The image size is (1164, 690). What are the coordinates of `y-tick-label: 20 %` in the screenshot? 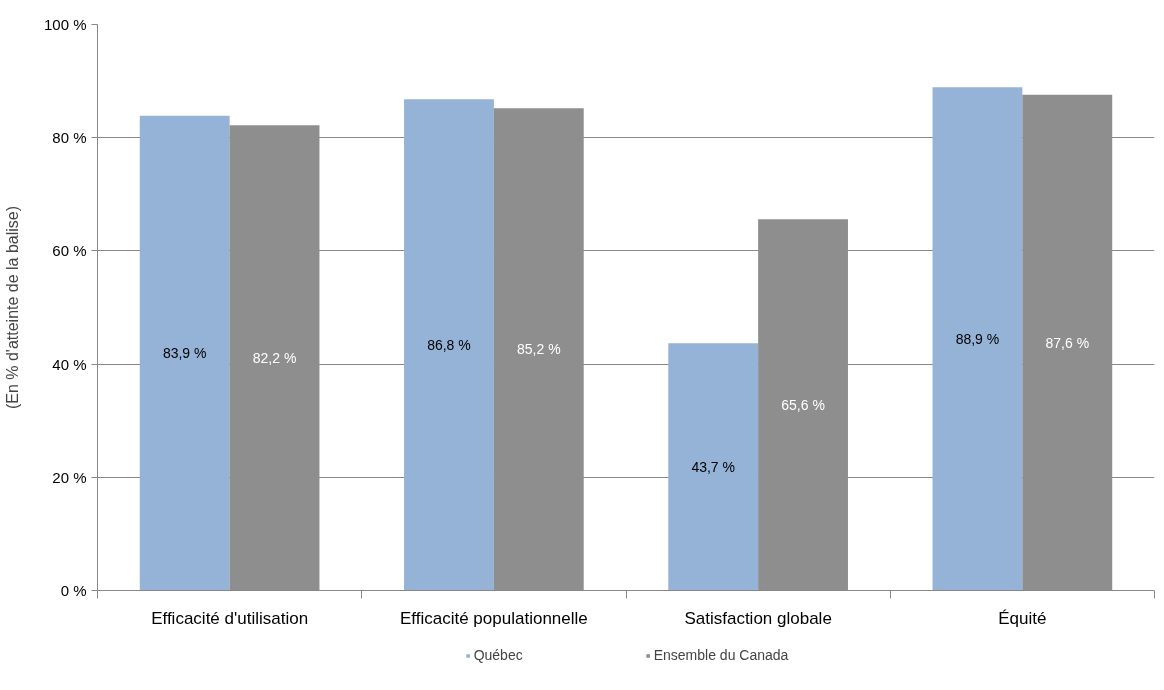 It's located at (69, 477).